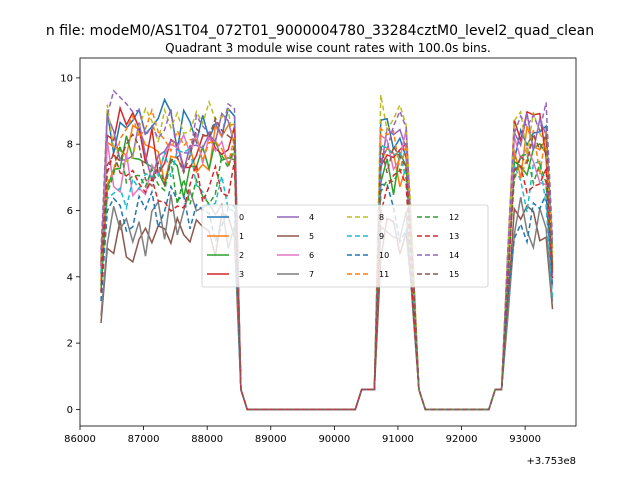 The width and height of the screenshot is (640, 480). What do you see at coordinates (70, 145) in the screenshot?
I see `y-tick-label: 8` at bounding box center [70, 145].